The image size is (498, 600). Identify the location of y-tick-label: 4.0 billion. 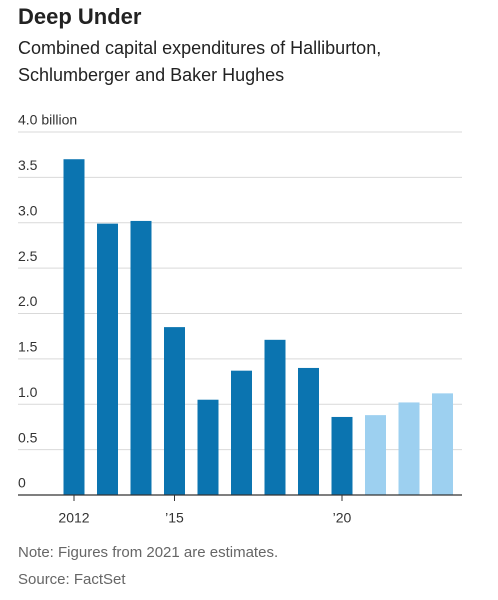
(47, 120).